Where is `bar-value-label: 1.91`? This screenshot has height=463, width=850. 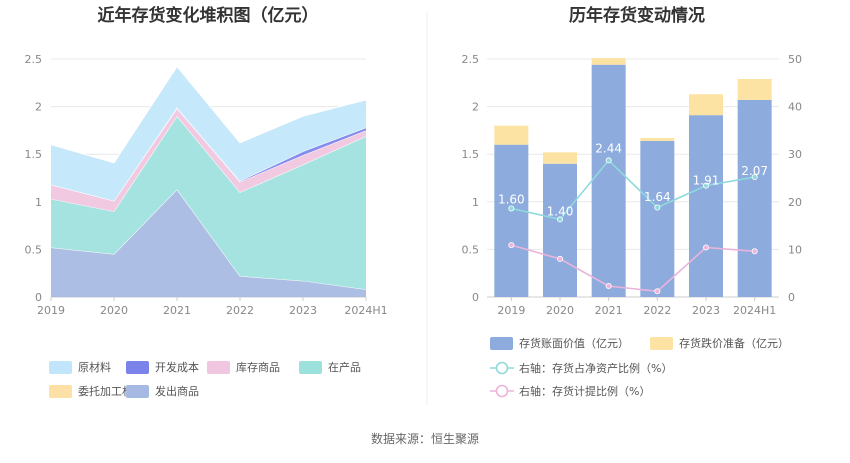 bar-value-label: 1.91 is located at coordinates (706, 181).